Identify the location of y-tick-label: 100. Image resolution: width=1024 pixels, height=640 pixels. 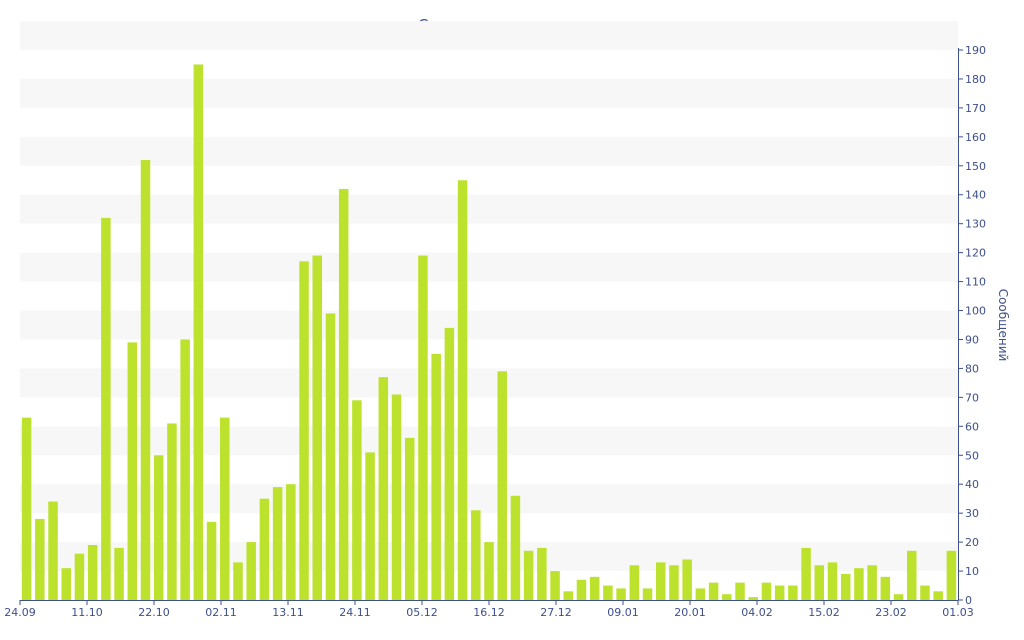
(975, 311).